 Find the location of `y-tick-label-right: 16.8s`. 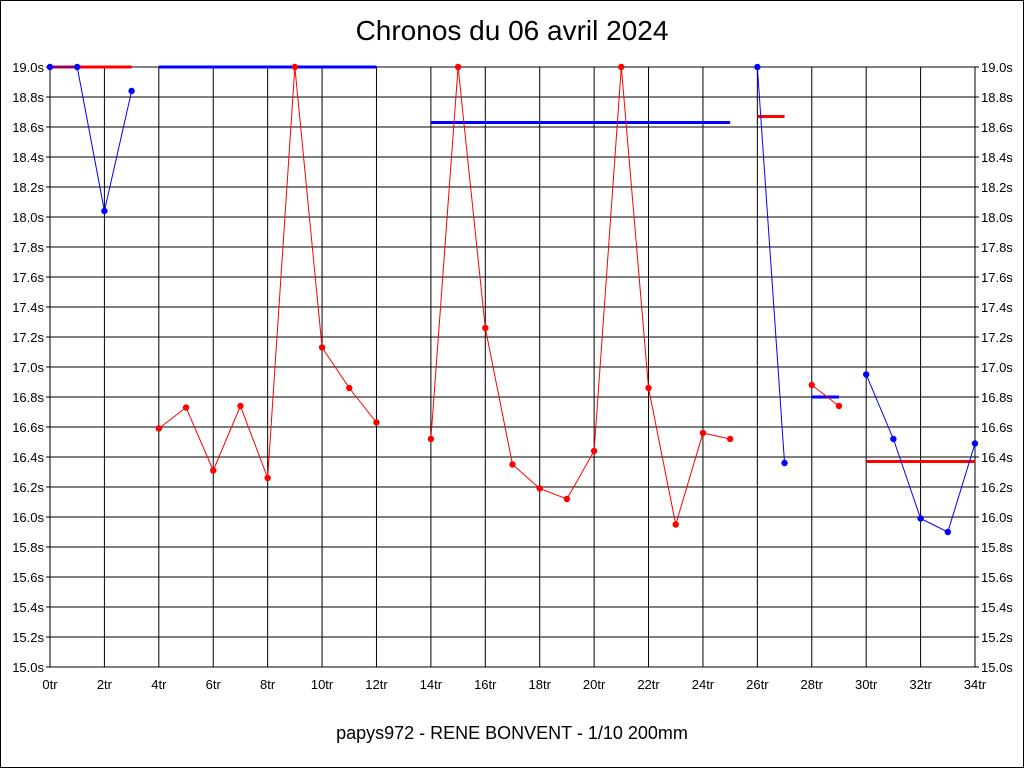

y-tick-label-right: 16.8s is located at coordinates (997, 397).